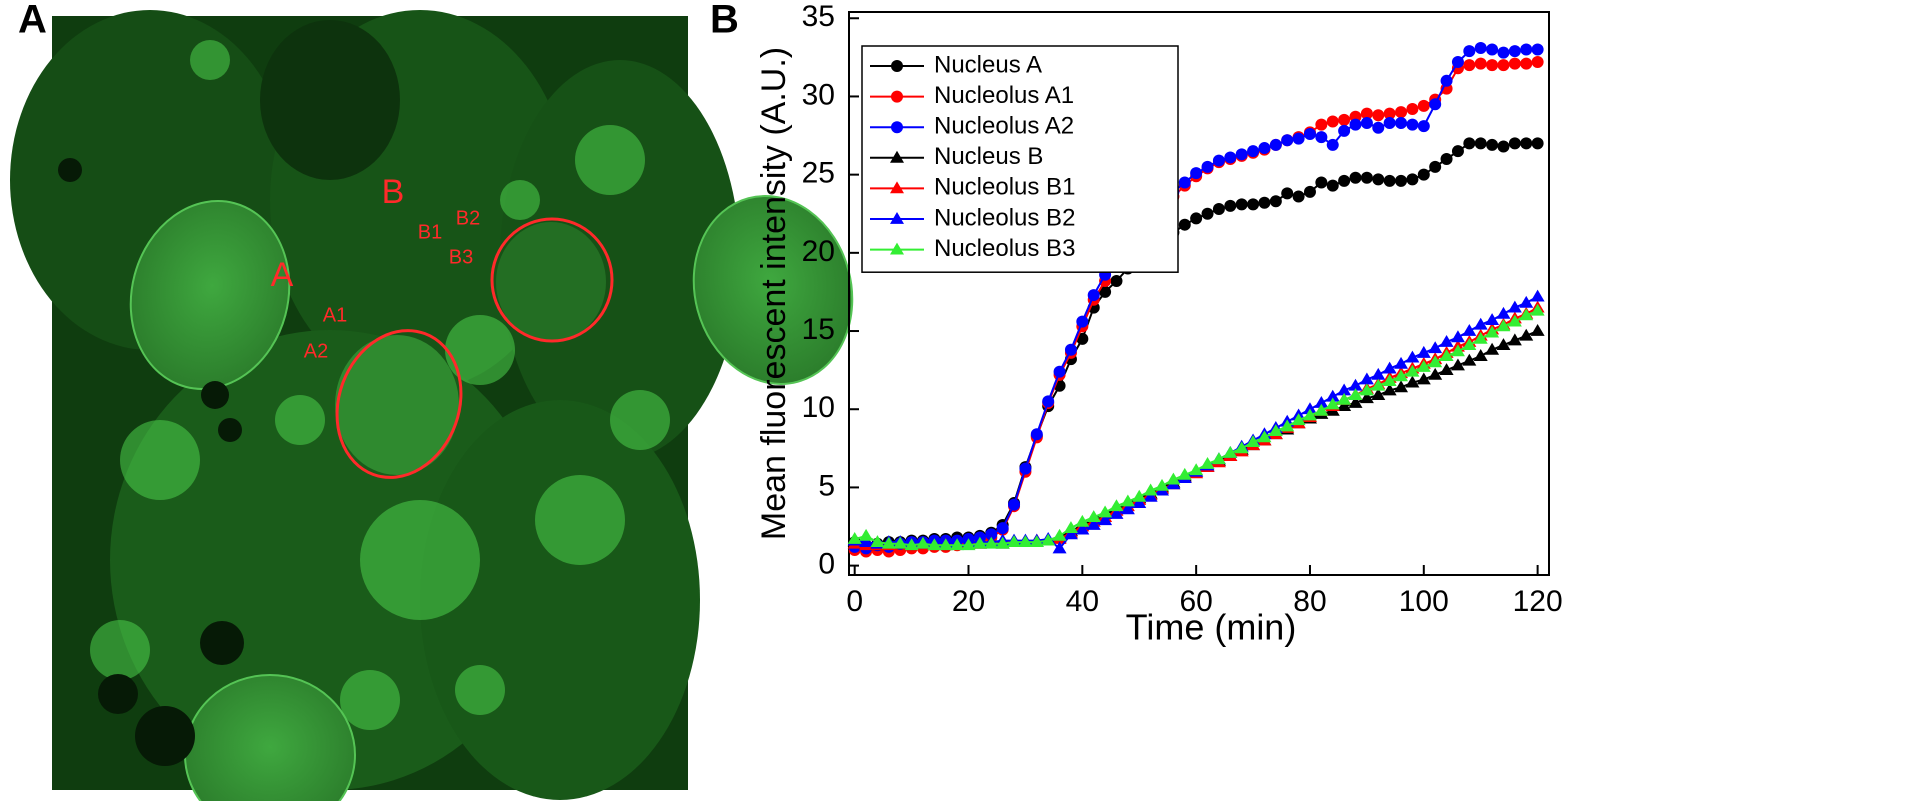 The width and height of the screenshot is (1920, 801). I want to click on legend-label: Nucleolus B1, so click(1004, 187).